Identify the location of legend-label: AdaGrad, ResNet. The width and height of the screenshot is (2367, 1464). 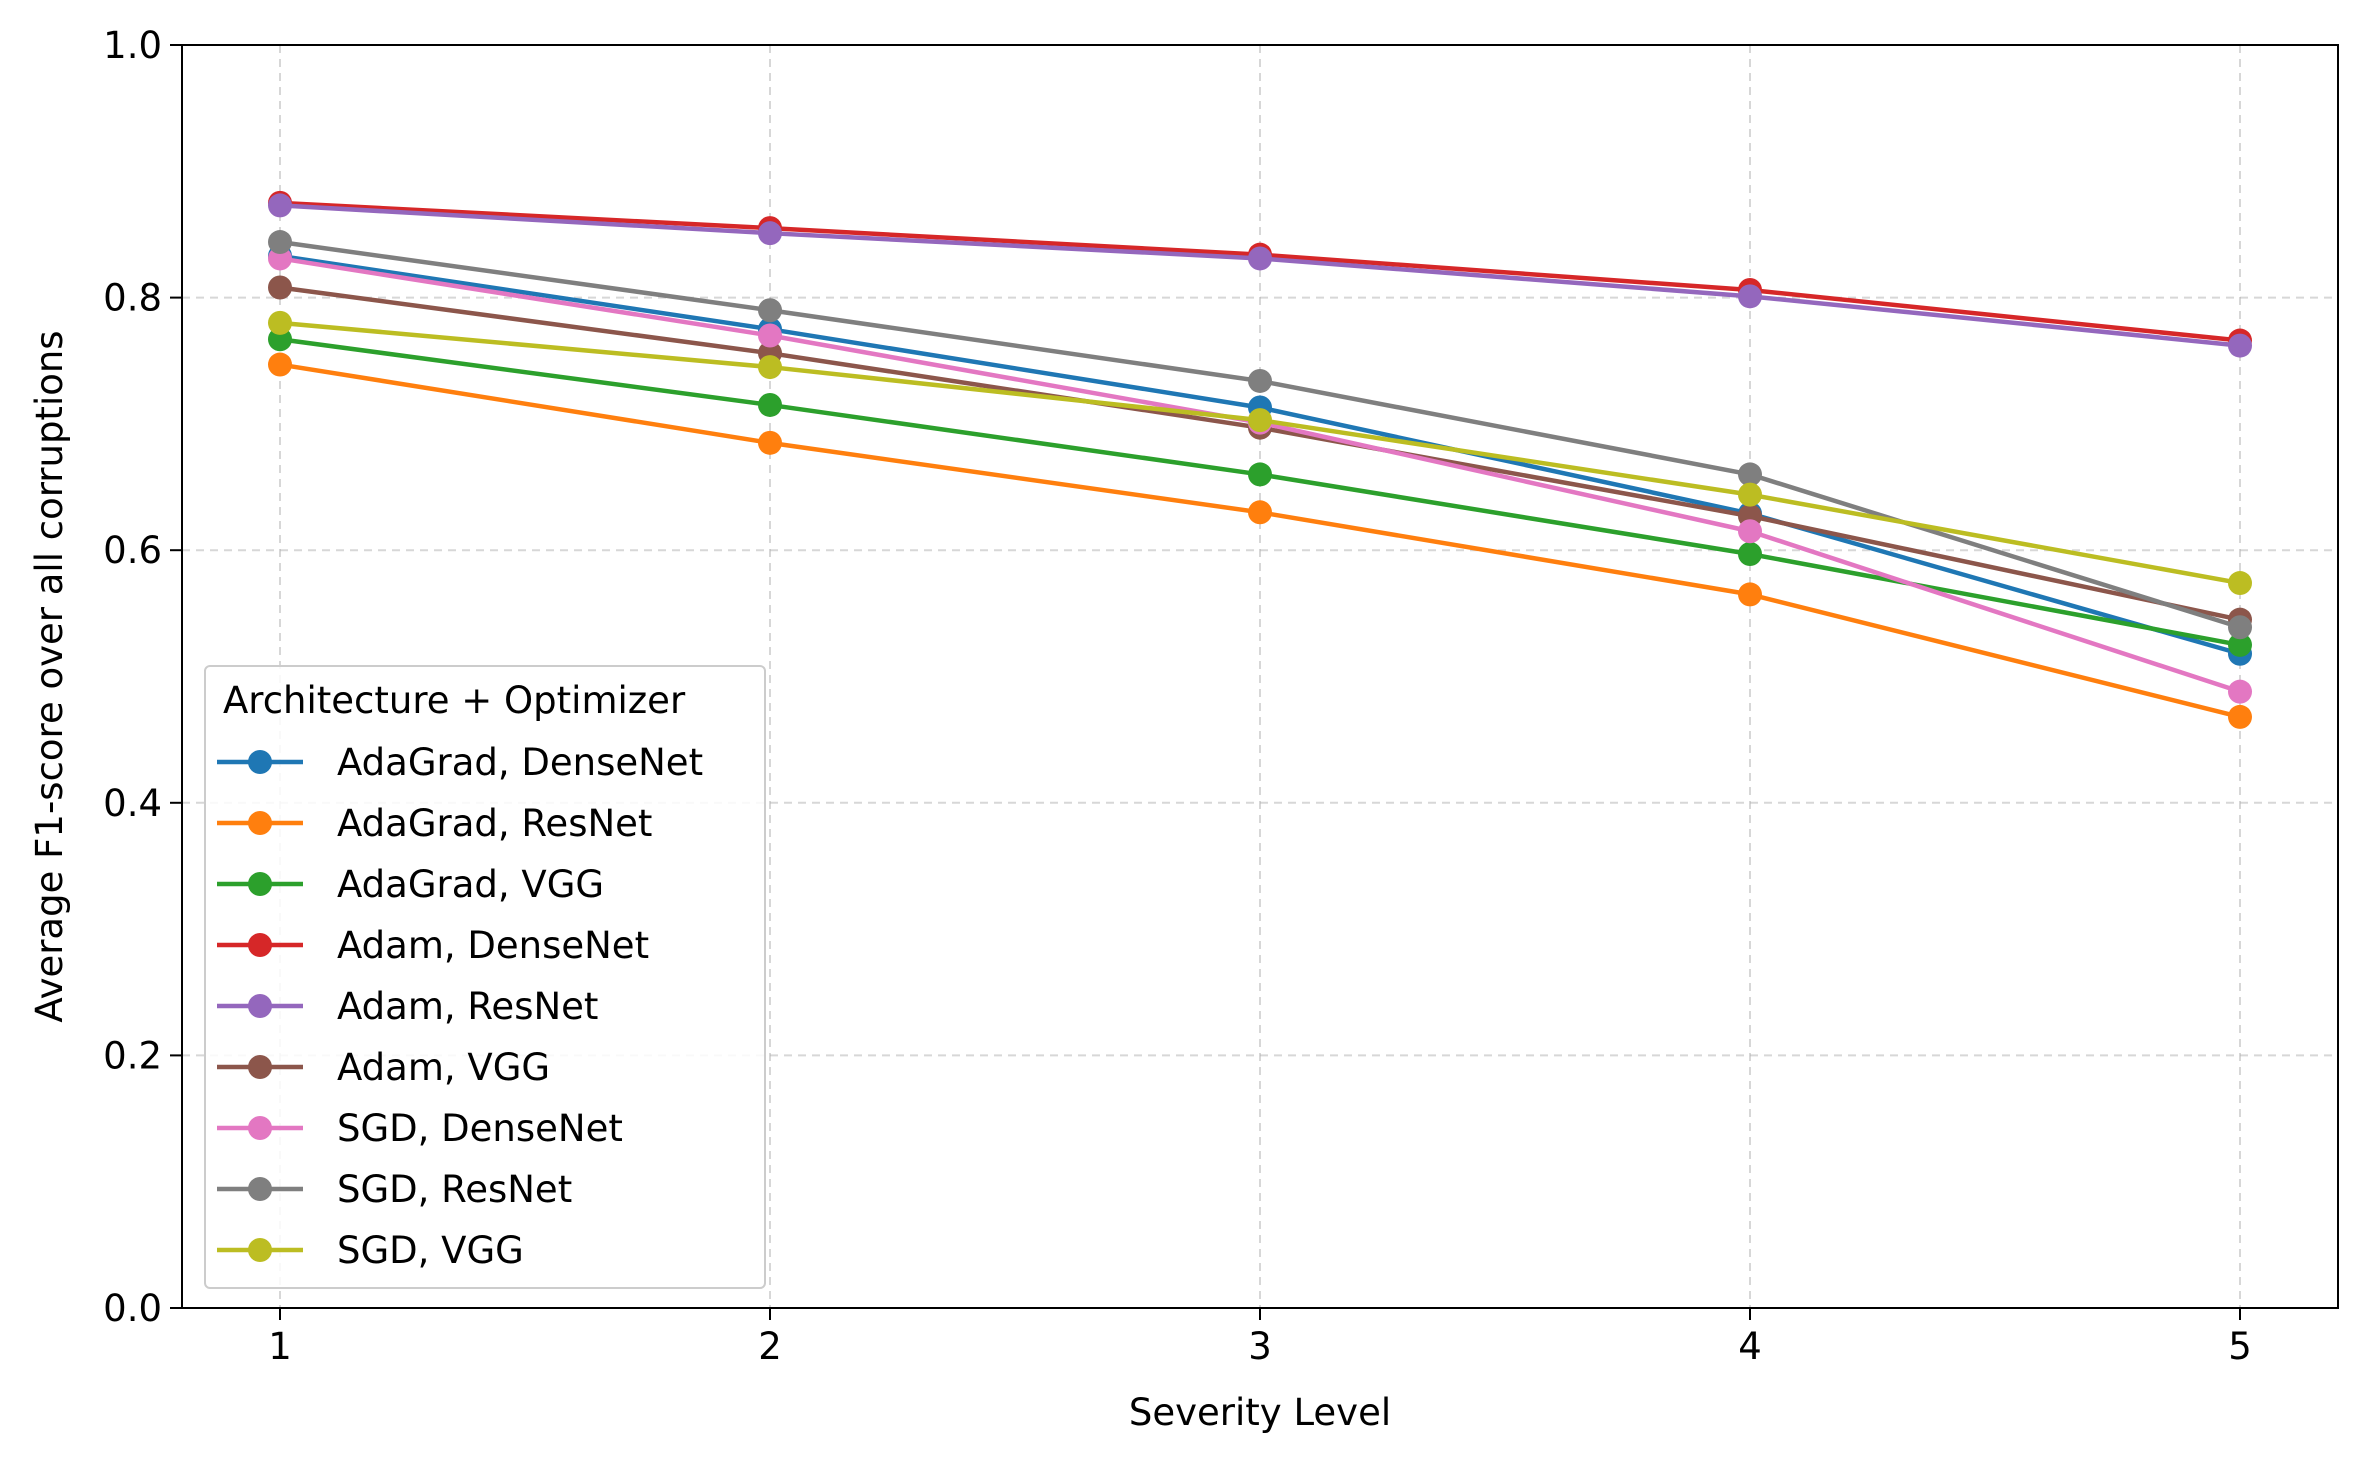
(494, 823).